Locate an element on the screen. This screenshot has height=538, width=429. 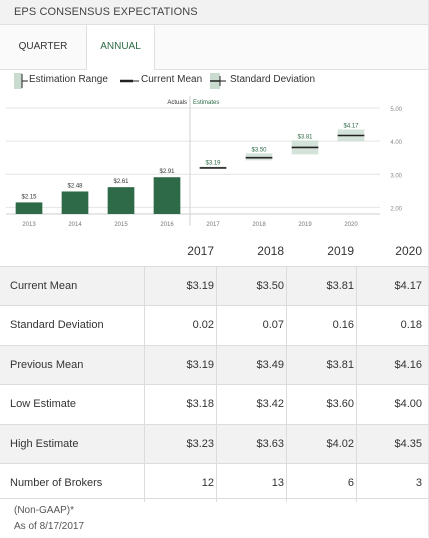
x-tick-label: 2014 is located at coordinates (75, 225).